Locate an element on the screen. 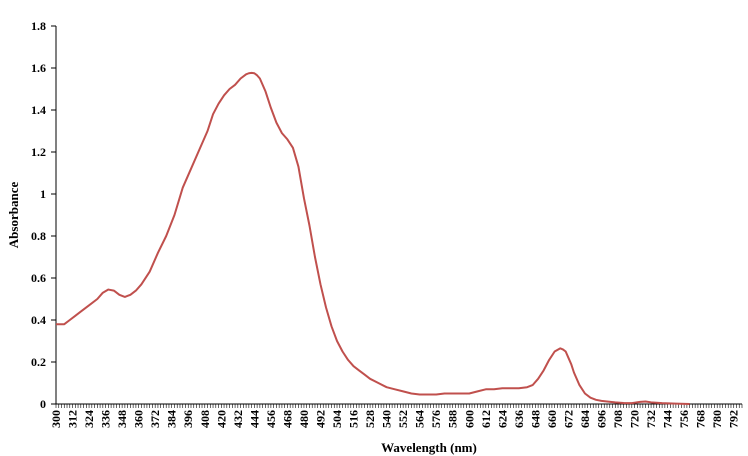  y-tick-label: 0.4 is located at coordinates (38, 320).